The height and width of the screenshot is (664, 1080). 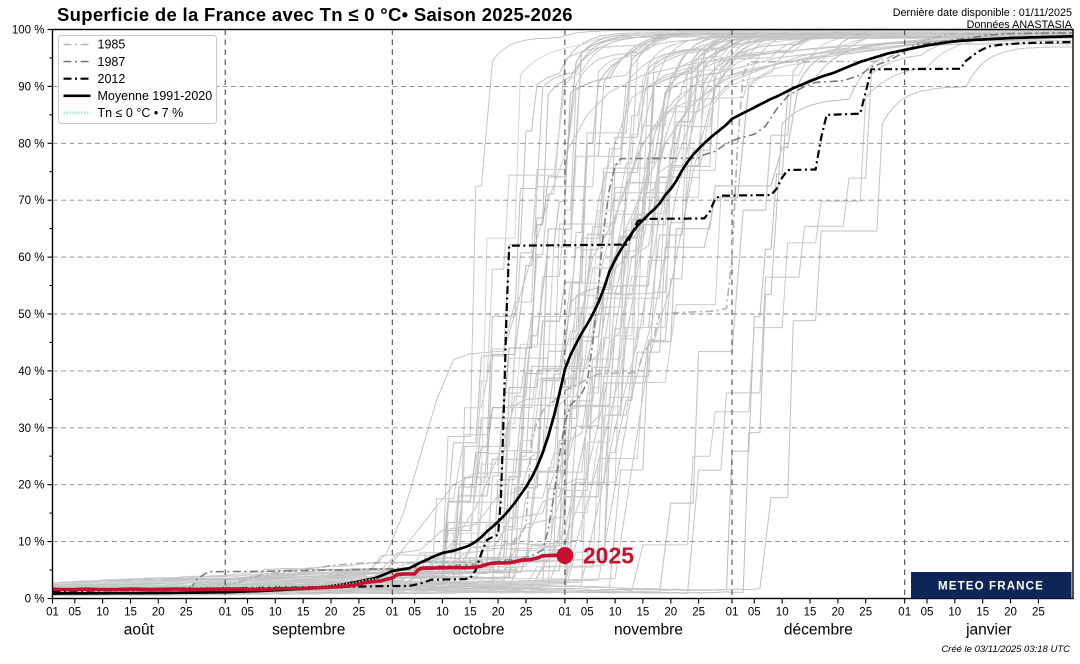 What do you see at coordinates (141, 113) in the screenshot?
I see `svg-text: Tn ≤ 0 °C • 7 %` at bounding box center [141, 113].